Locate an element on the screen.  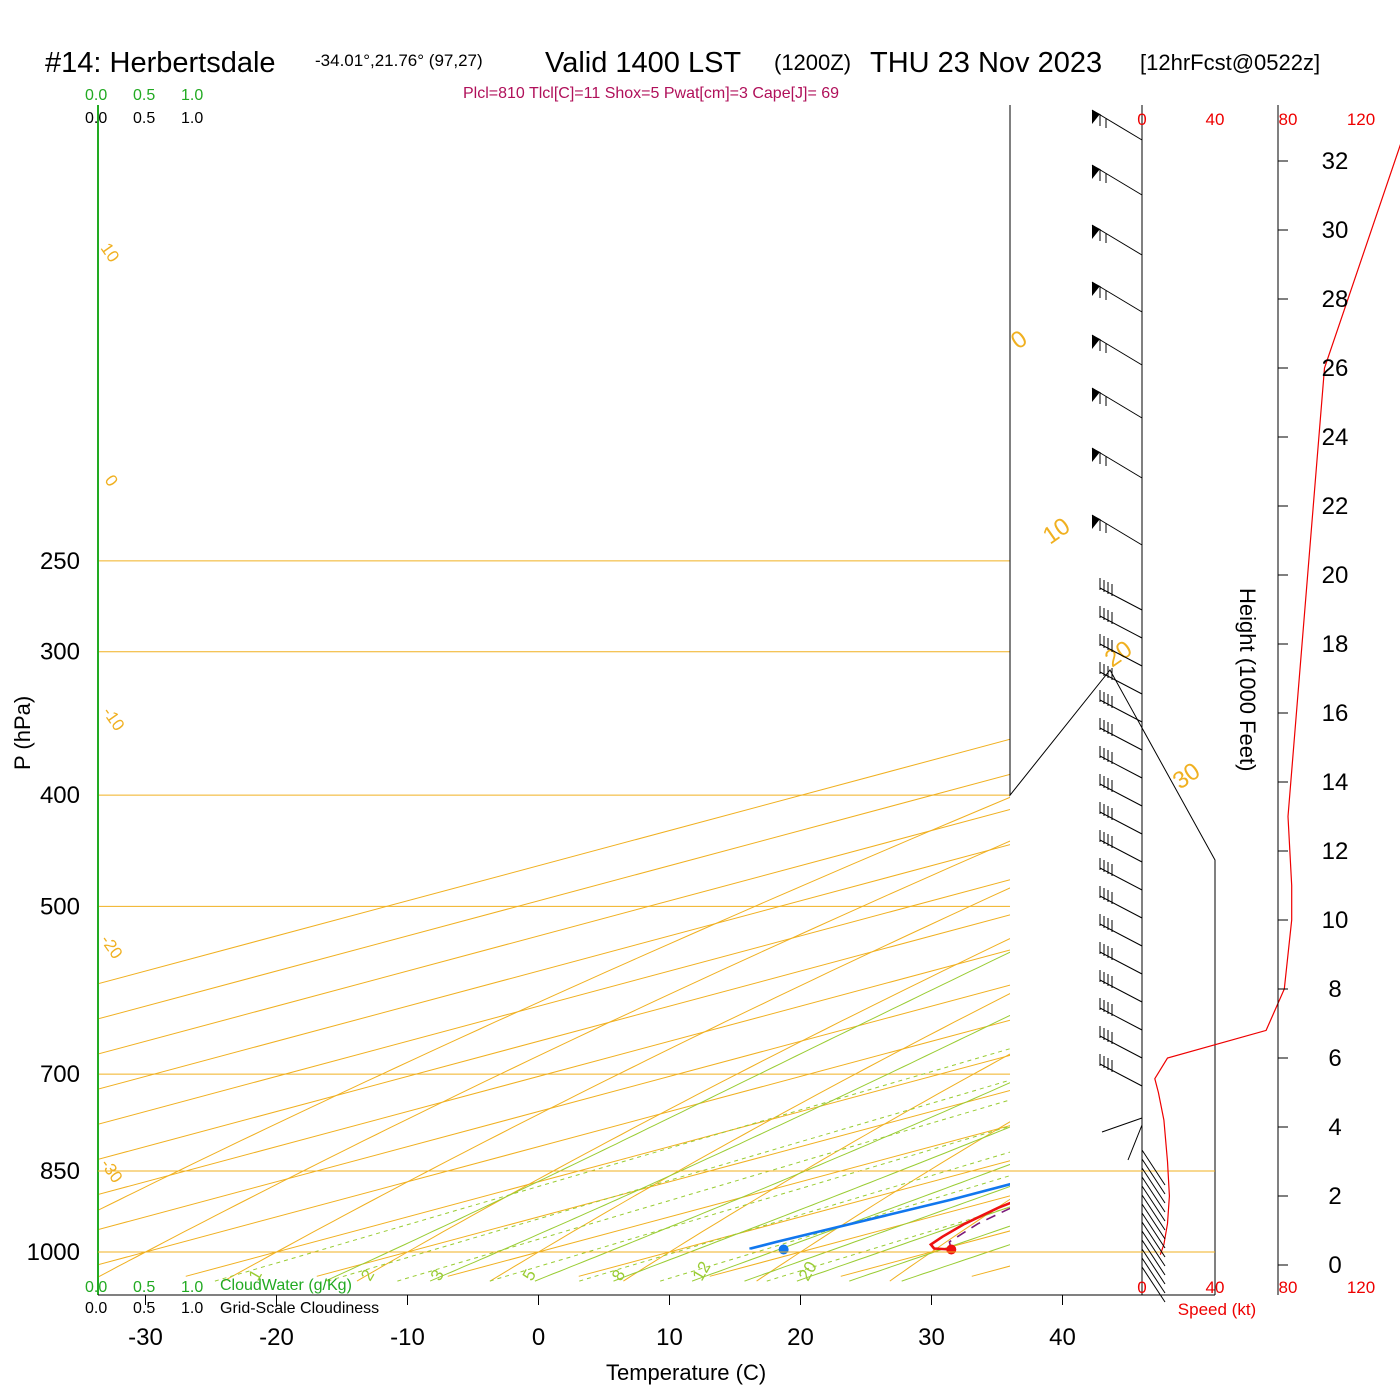
height-tick-label: 24 is located at coordinates (1335, 437).